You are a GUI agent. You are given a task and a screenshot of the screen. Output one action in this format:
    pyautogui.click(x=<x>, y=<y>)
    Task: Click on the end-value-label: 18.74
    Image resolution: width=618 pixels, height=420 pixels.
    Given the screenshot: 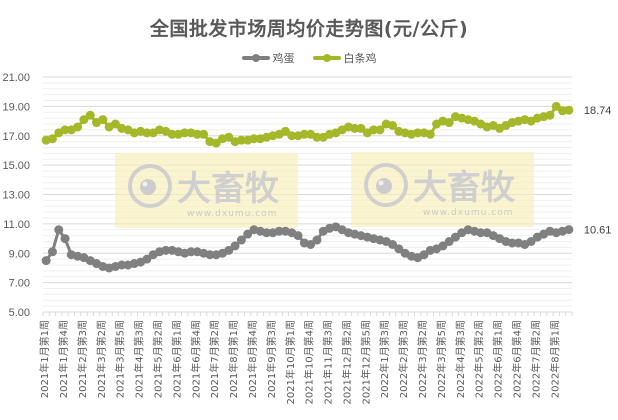 What is the action you would take?
    pyautogui.click(x=598, y=111)
    